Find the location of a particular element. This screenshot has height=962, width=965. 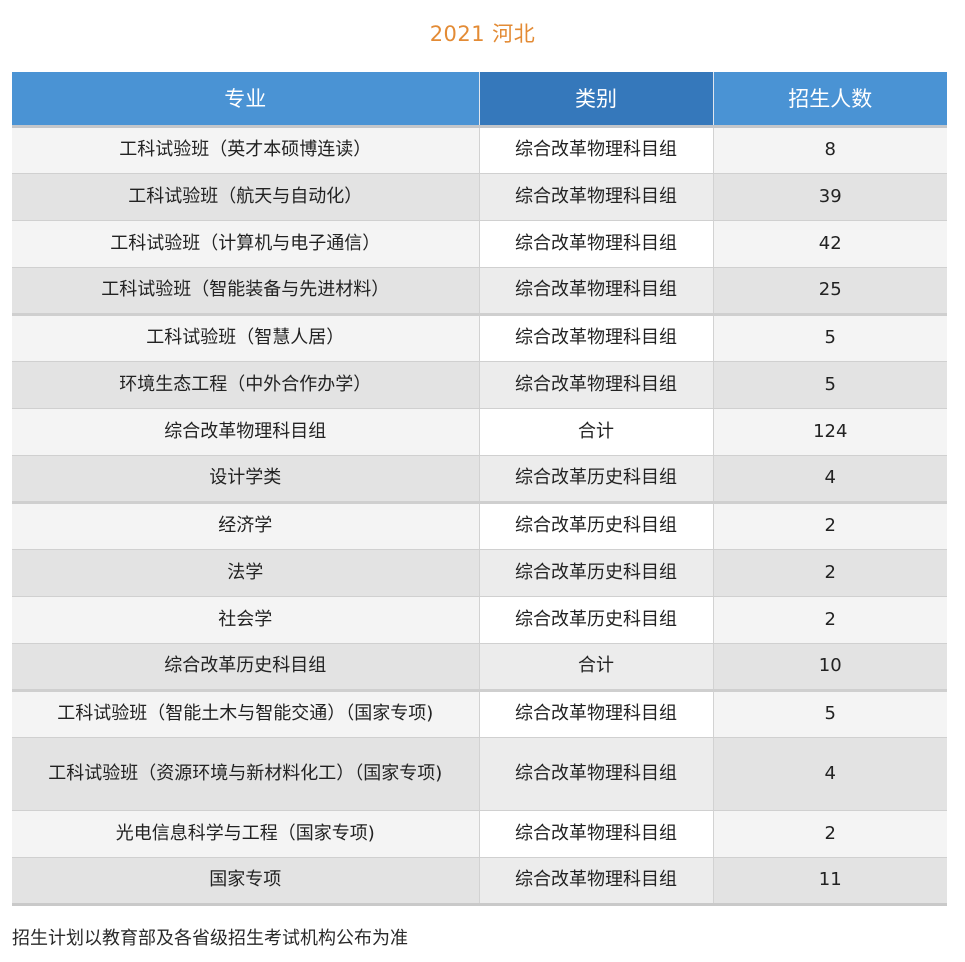

page-title: 2021 河北 is located at coordinates (482, 34).